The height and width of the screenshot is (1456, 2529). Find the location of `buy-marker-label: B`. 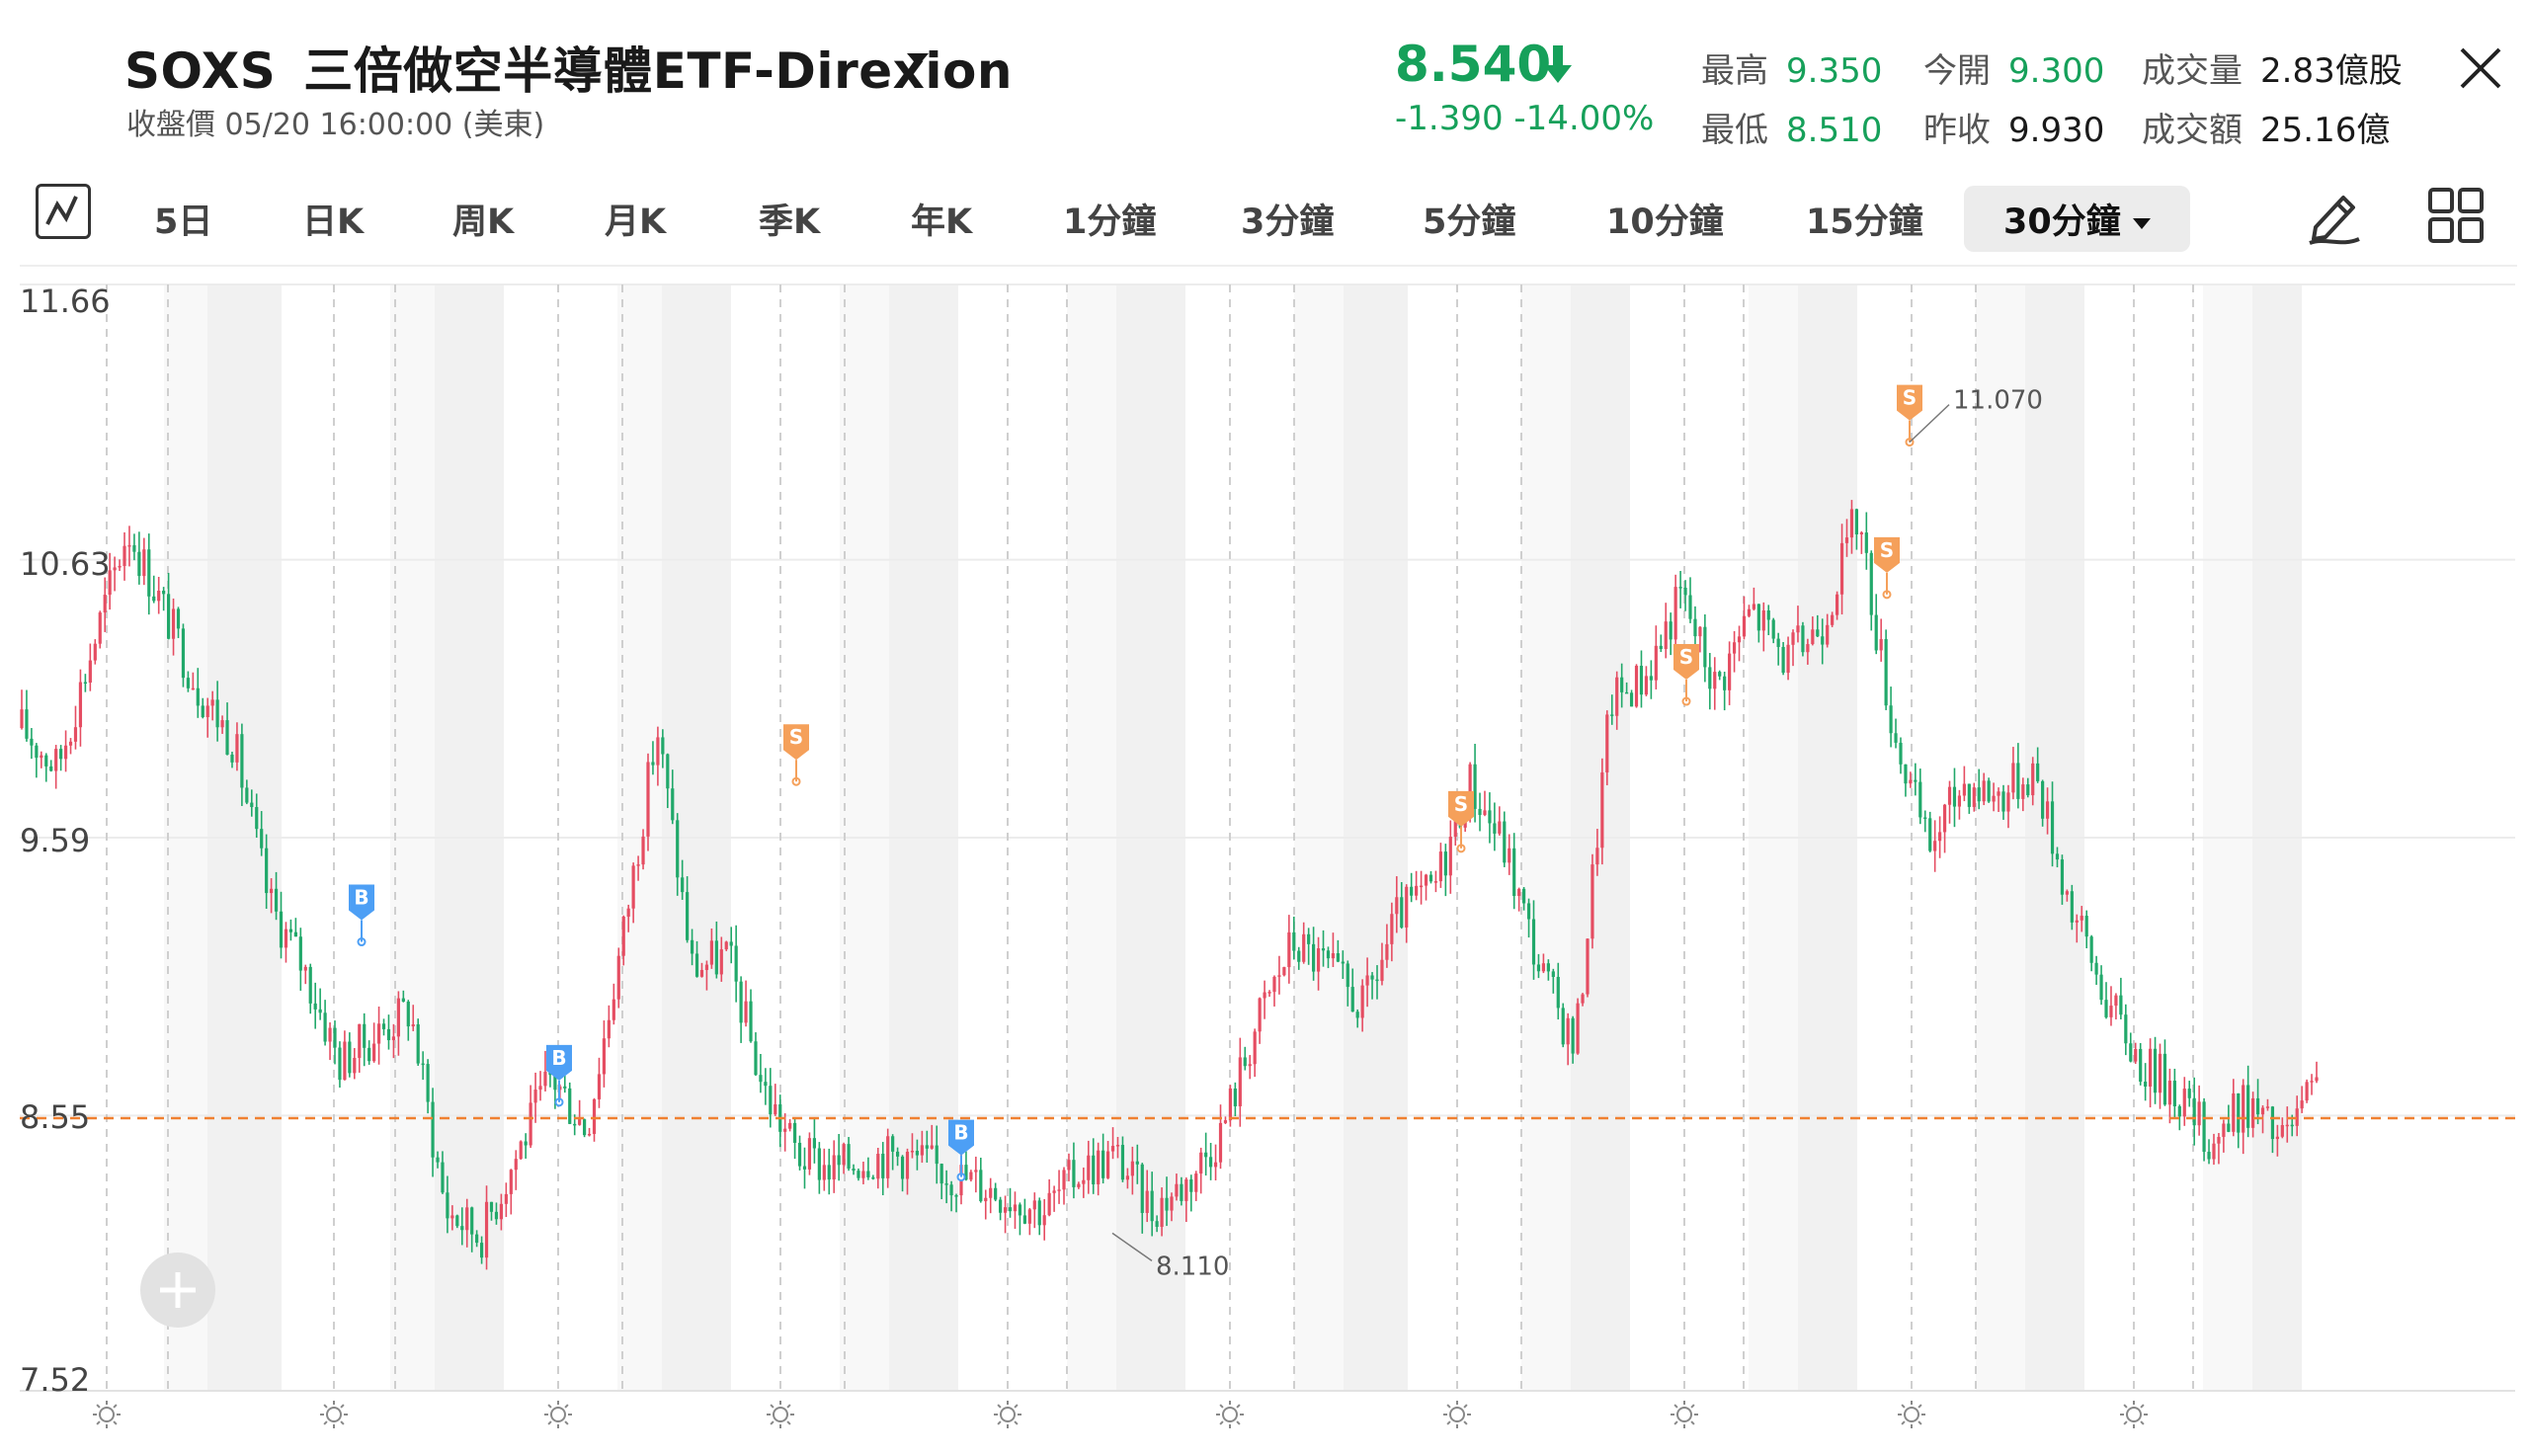

buy-marker-label: B is located at coordinates (361, 898).